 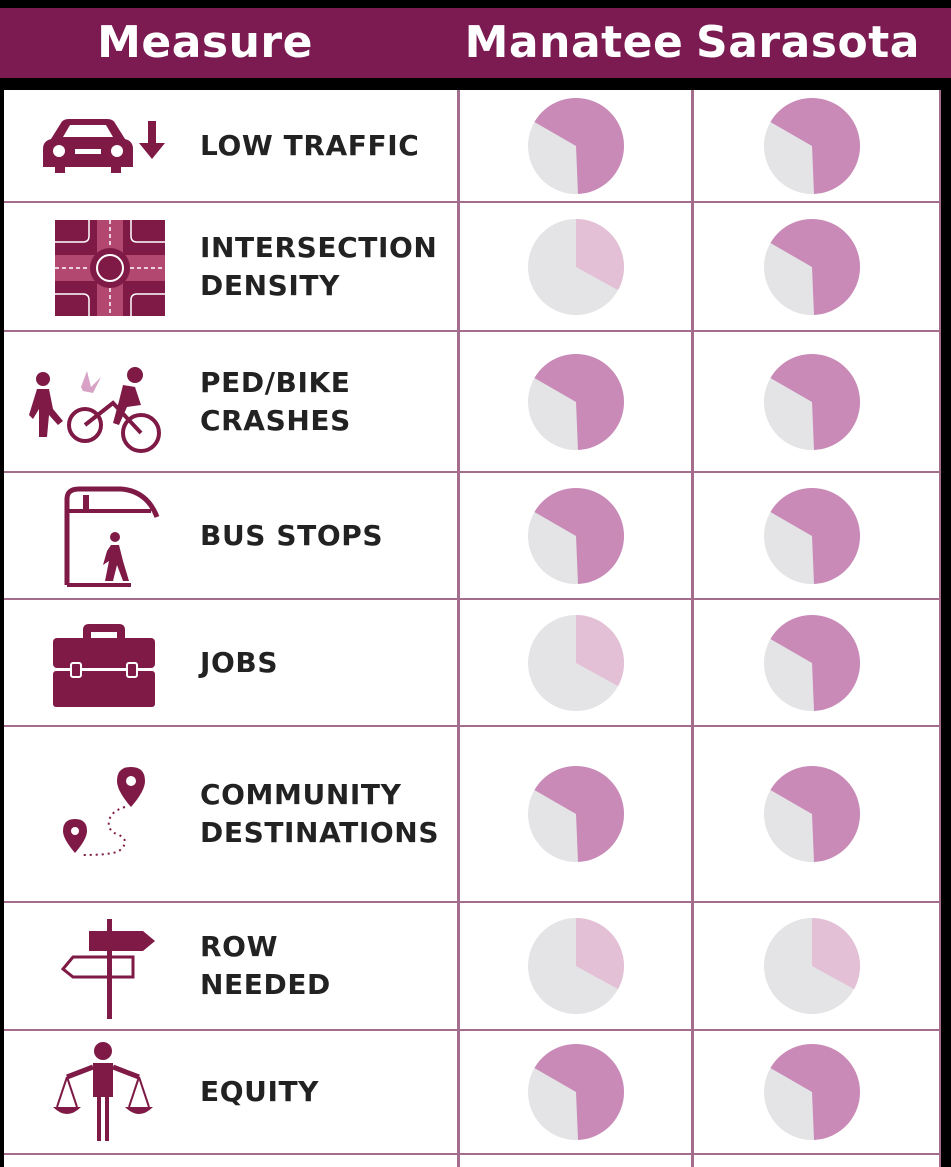 What do you see at coordinates (318, 266) in the screenshot?
I see `measure-label: INTERSECTION DENSITY` at bounding box center [318, 266].